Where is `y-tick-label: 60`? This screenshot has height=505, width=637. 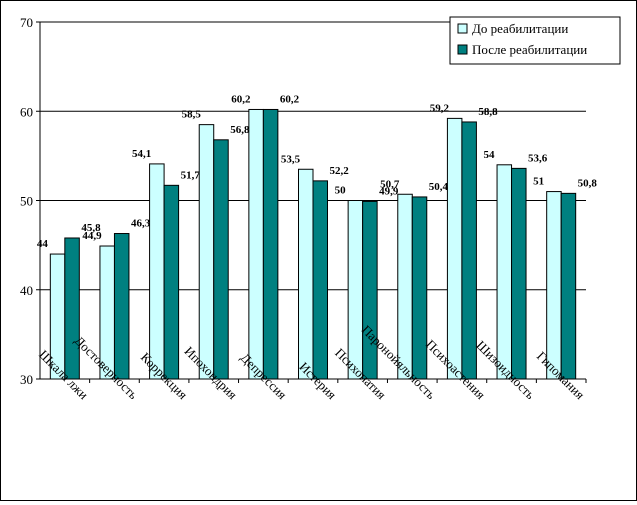
y-tick-label: 60 is located at coordinates (26, 111).